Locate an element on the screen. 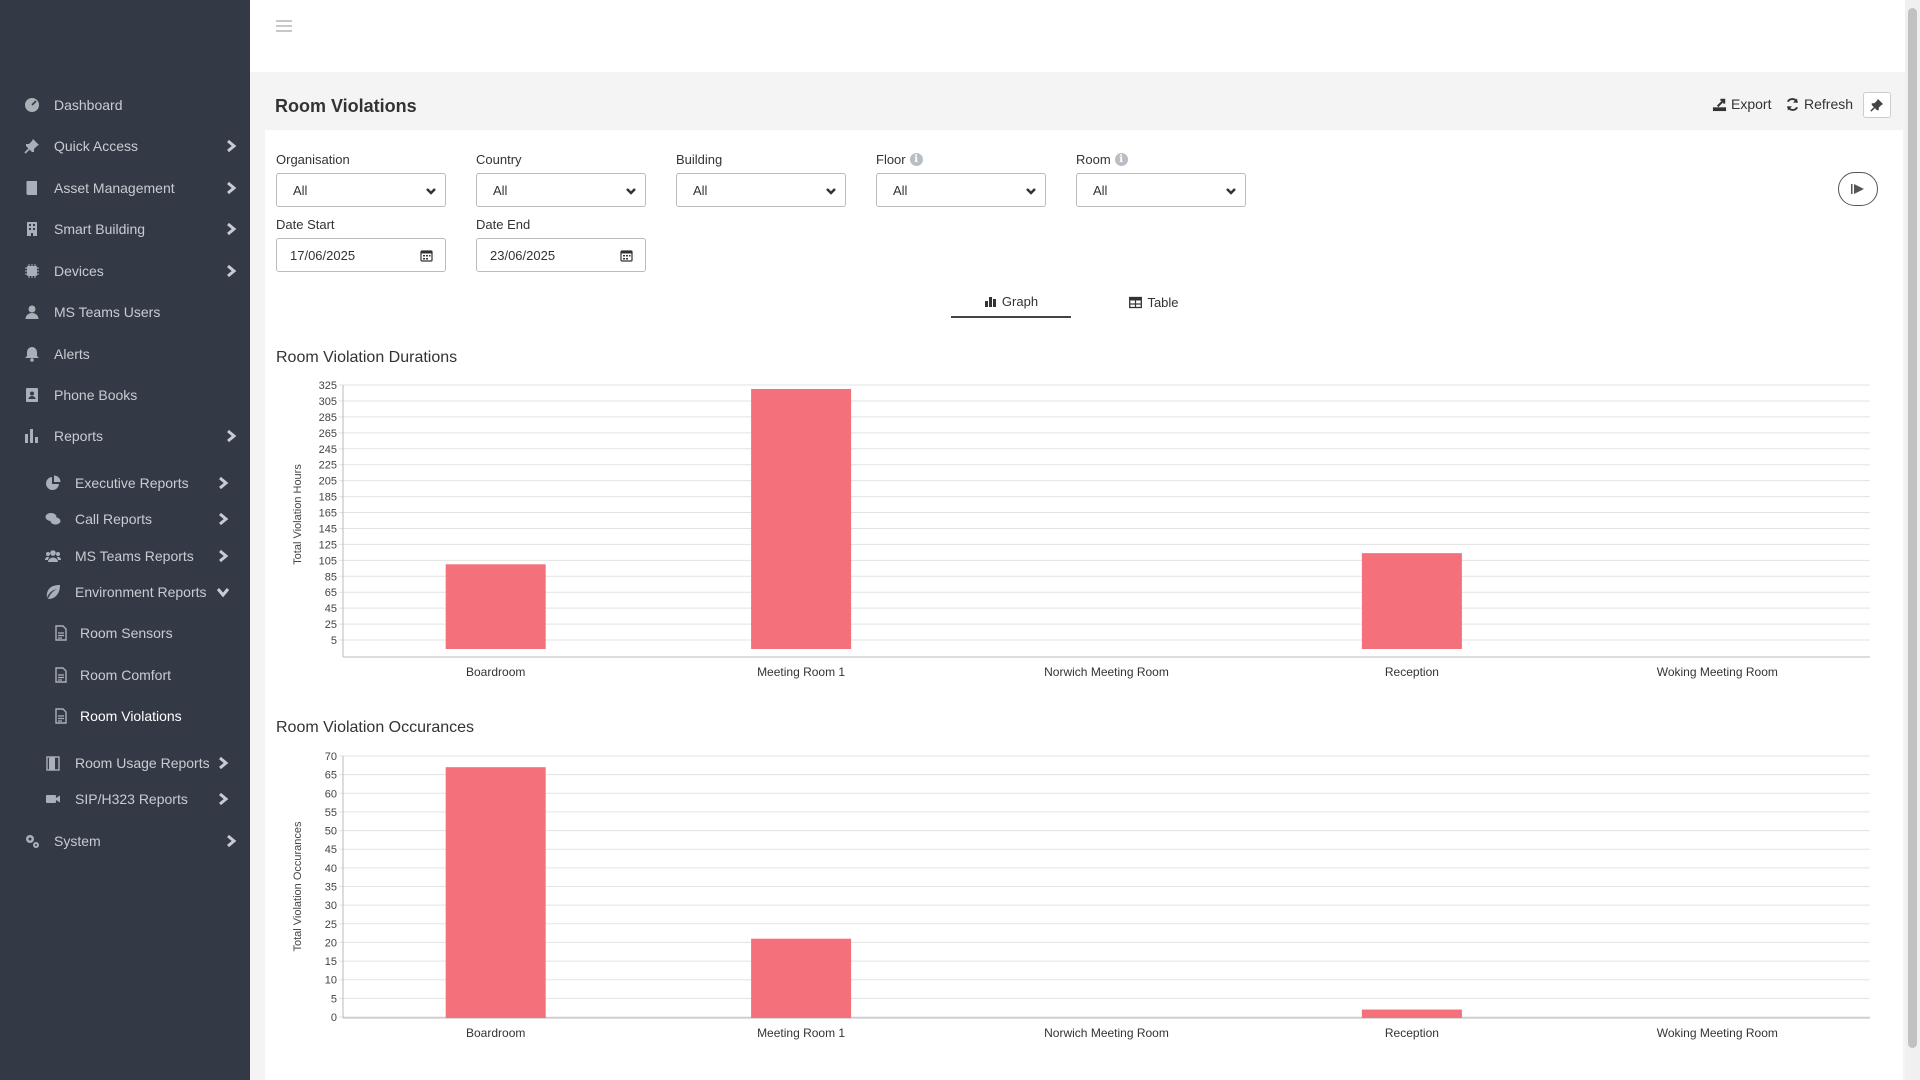 This screenshot has height=1080, width=1920. building-select: All is located at coordinates (761, 190).